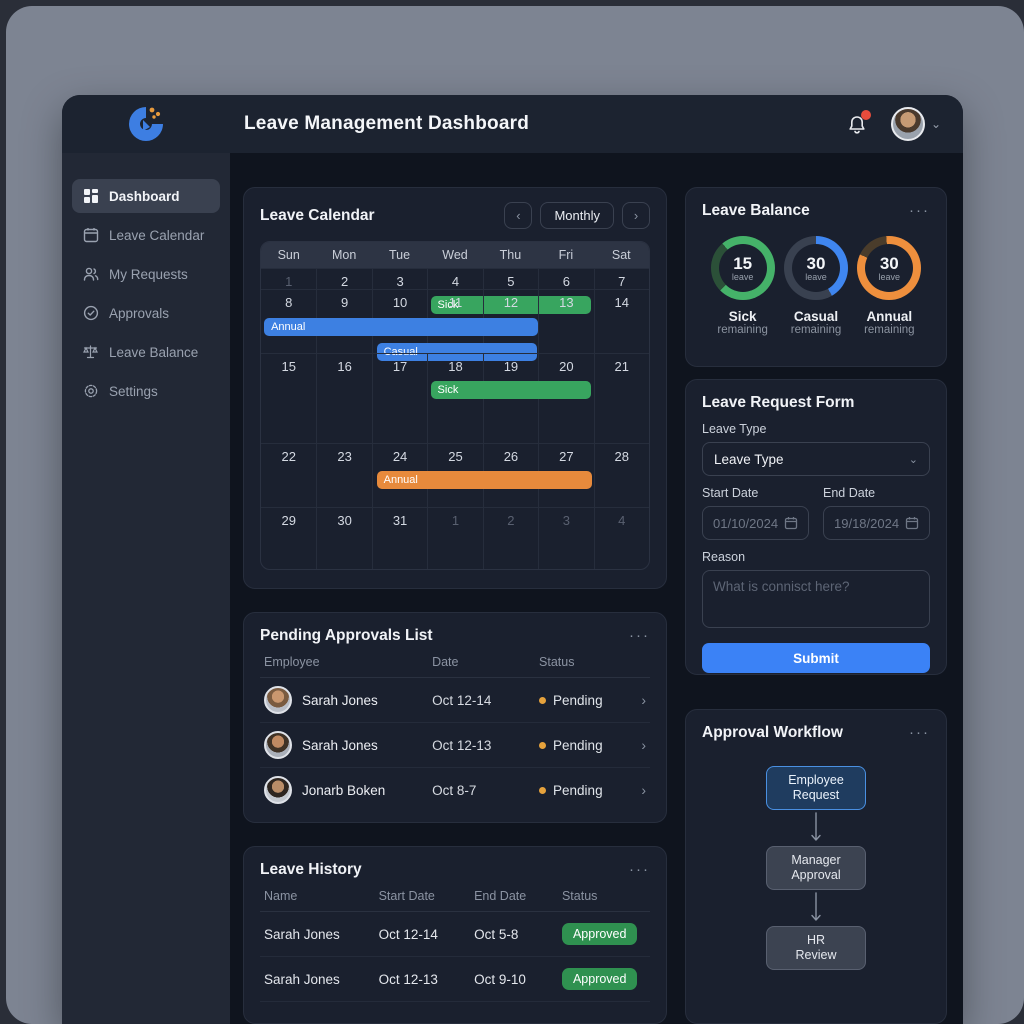  What do you see at coordinates (915, 124) in the screenshot?
I see `user-menu: ⌄` at bounding box center [915, 124].